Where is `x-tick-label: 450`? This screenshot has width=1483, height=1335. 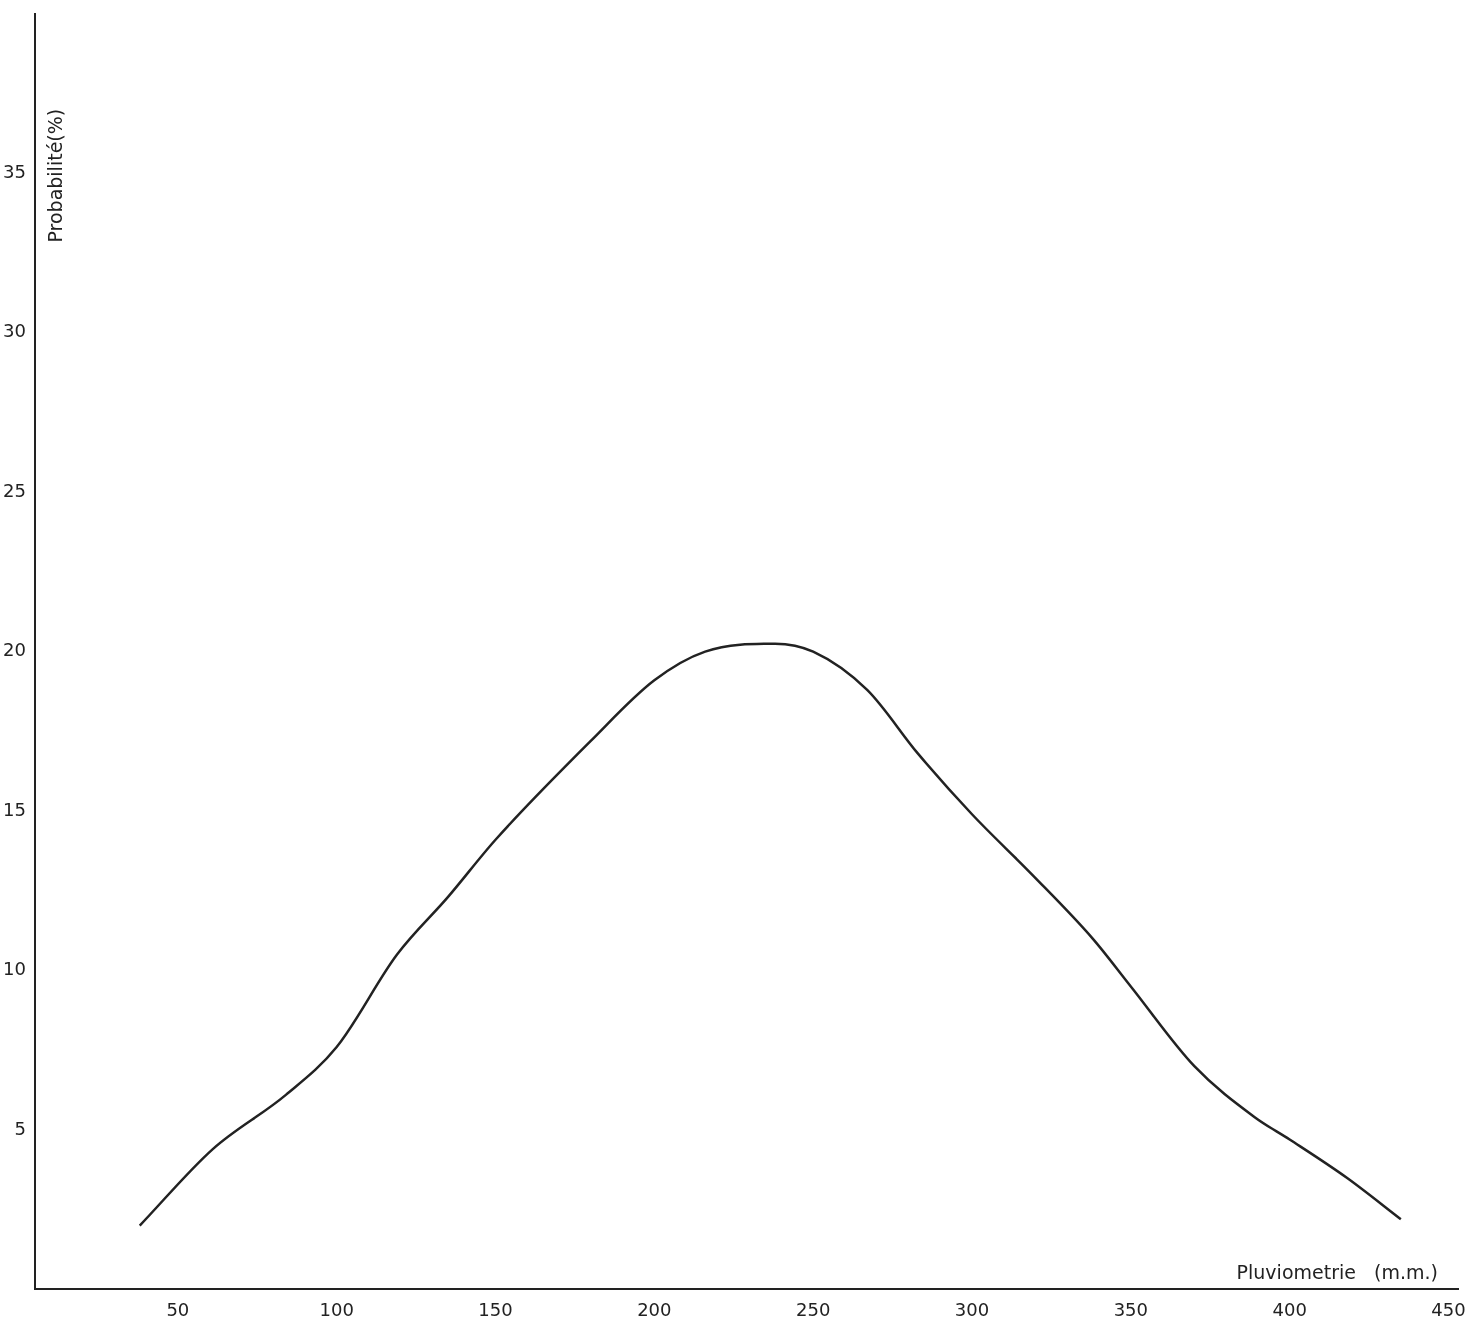
x-tick-label: 450 is located at coordinates (1448, 1309).